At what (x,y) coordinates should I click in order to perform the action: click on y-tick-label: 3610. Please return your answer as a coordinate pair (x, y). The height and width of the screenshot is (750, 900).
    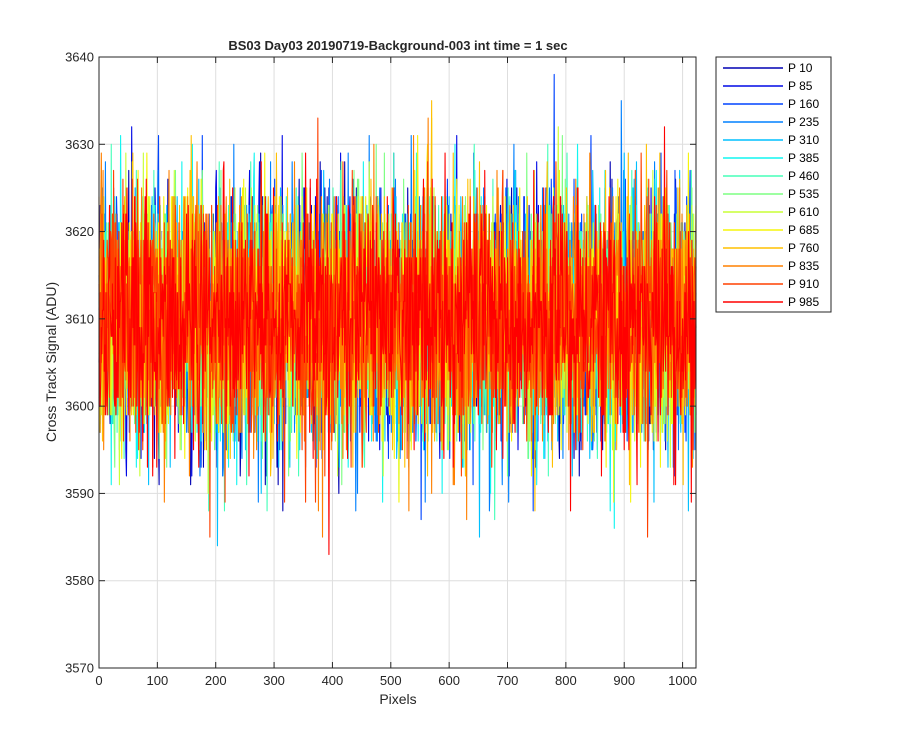
    Looking at the image, I should click on (79, 318).